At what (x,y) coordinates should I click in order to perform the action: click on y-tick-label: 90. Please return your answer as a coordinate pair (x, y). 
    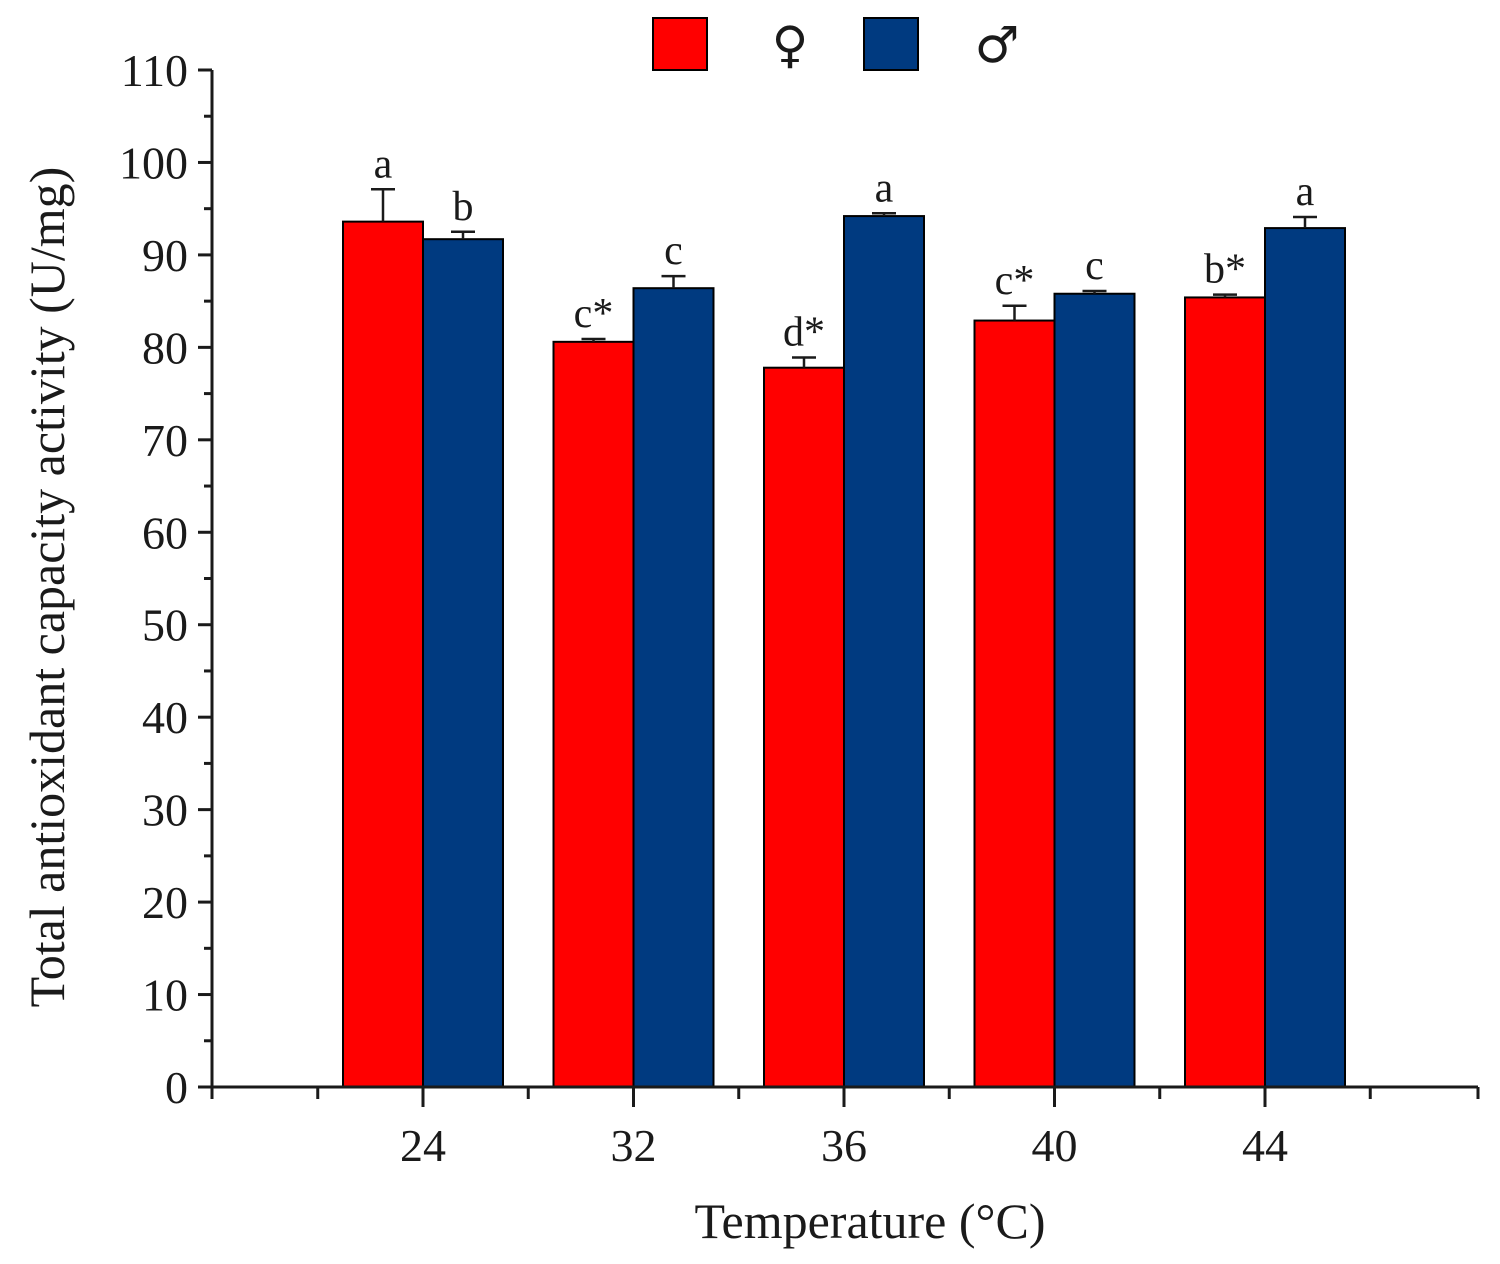
    Looking at the image, I should click on (165, 255).